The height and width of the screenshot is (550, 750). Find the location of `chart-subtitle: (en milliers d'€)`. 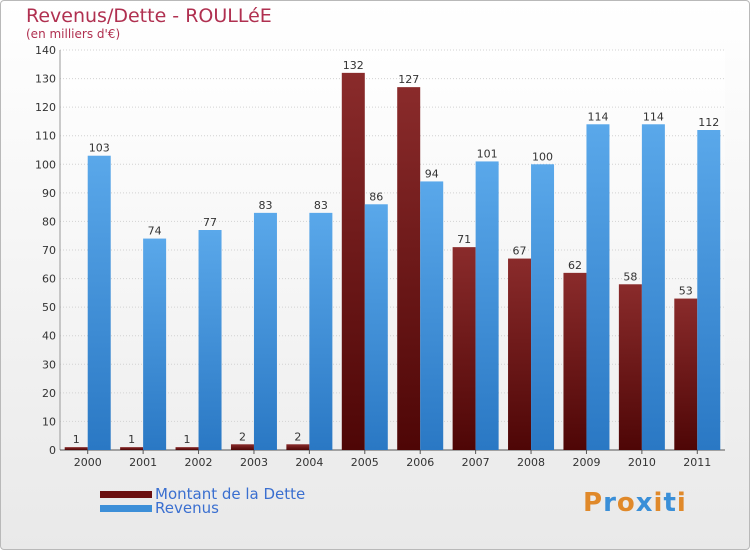

chart-subtitle: (en milliers d'€) is located at coordinates (73, 34).